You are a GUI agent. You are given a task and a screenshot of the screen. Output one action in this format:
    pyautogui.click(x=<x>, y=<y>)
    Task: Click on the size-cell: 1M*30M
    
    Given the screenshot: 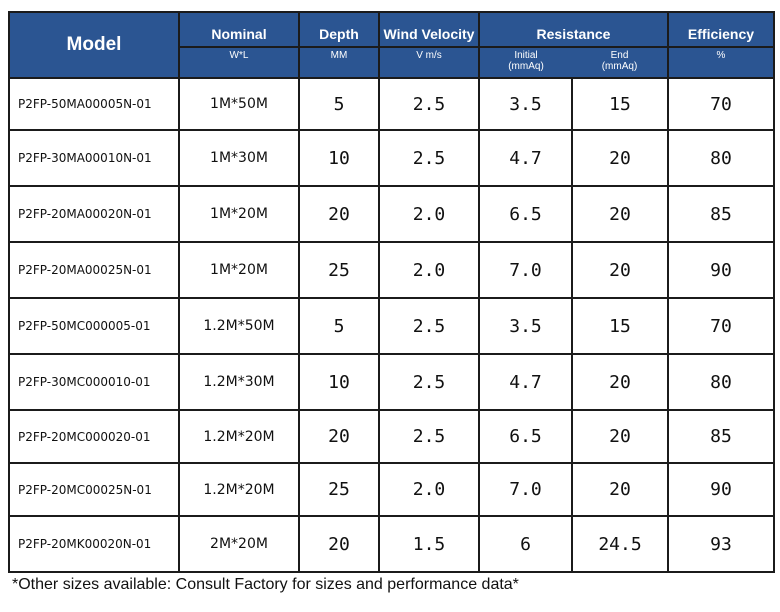 What is the action you would take?
    pyautogui.click(x=239, y=158)
    